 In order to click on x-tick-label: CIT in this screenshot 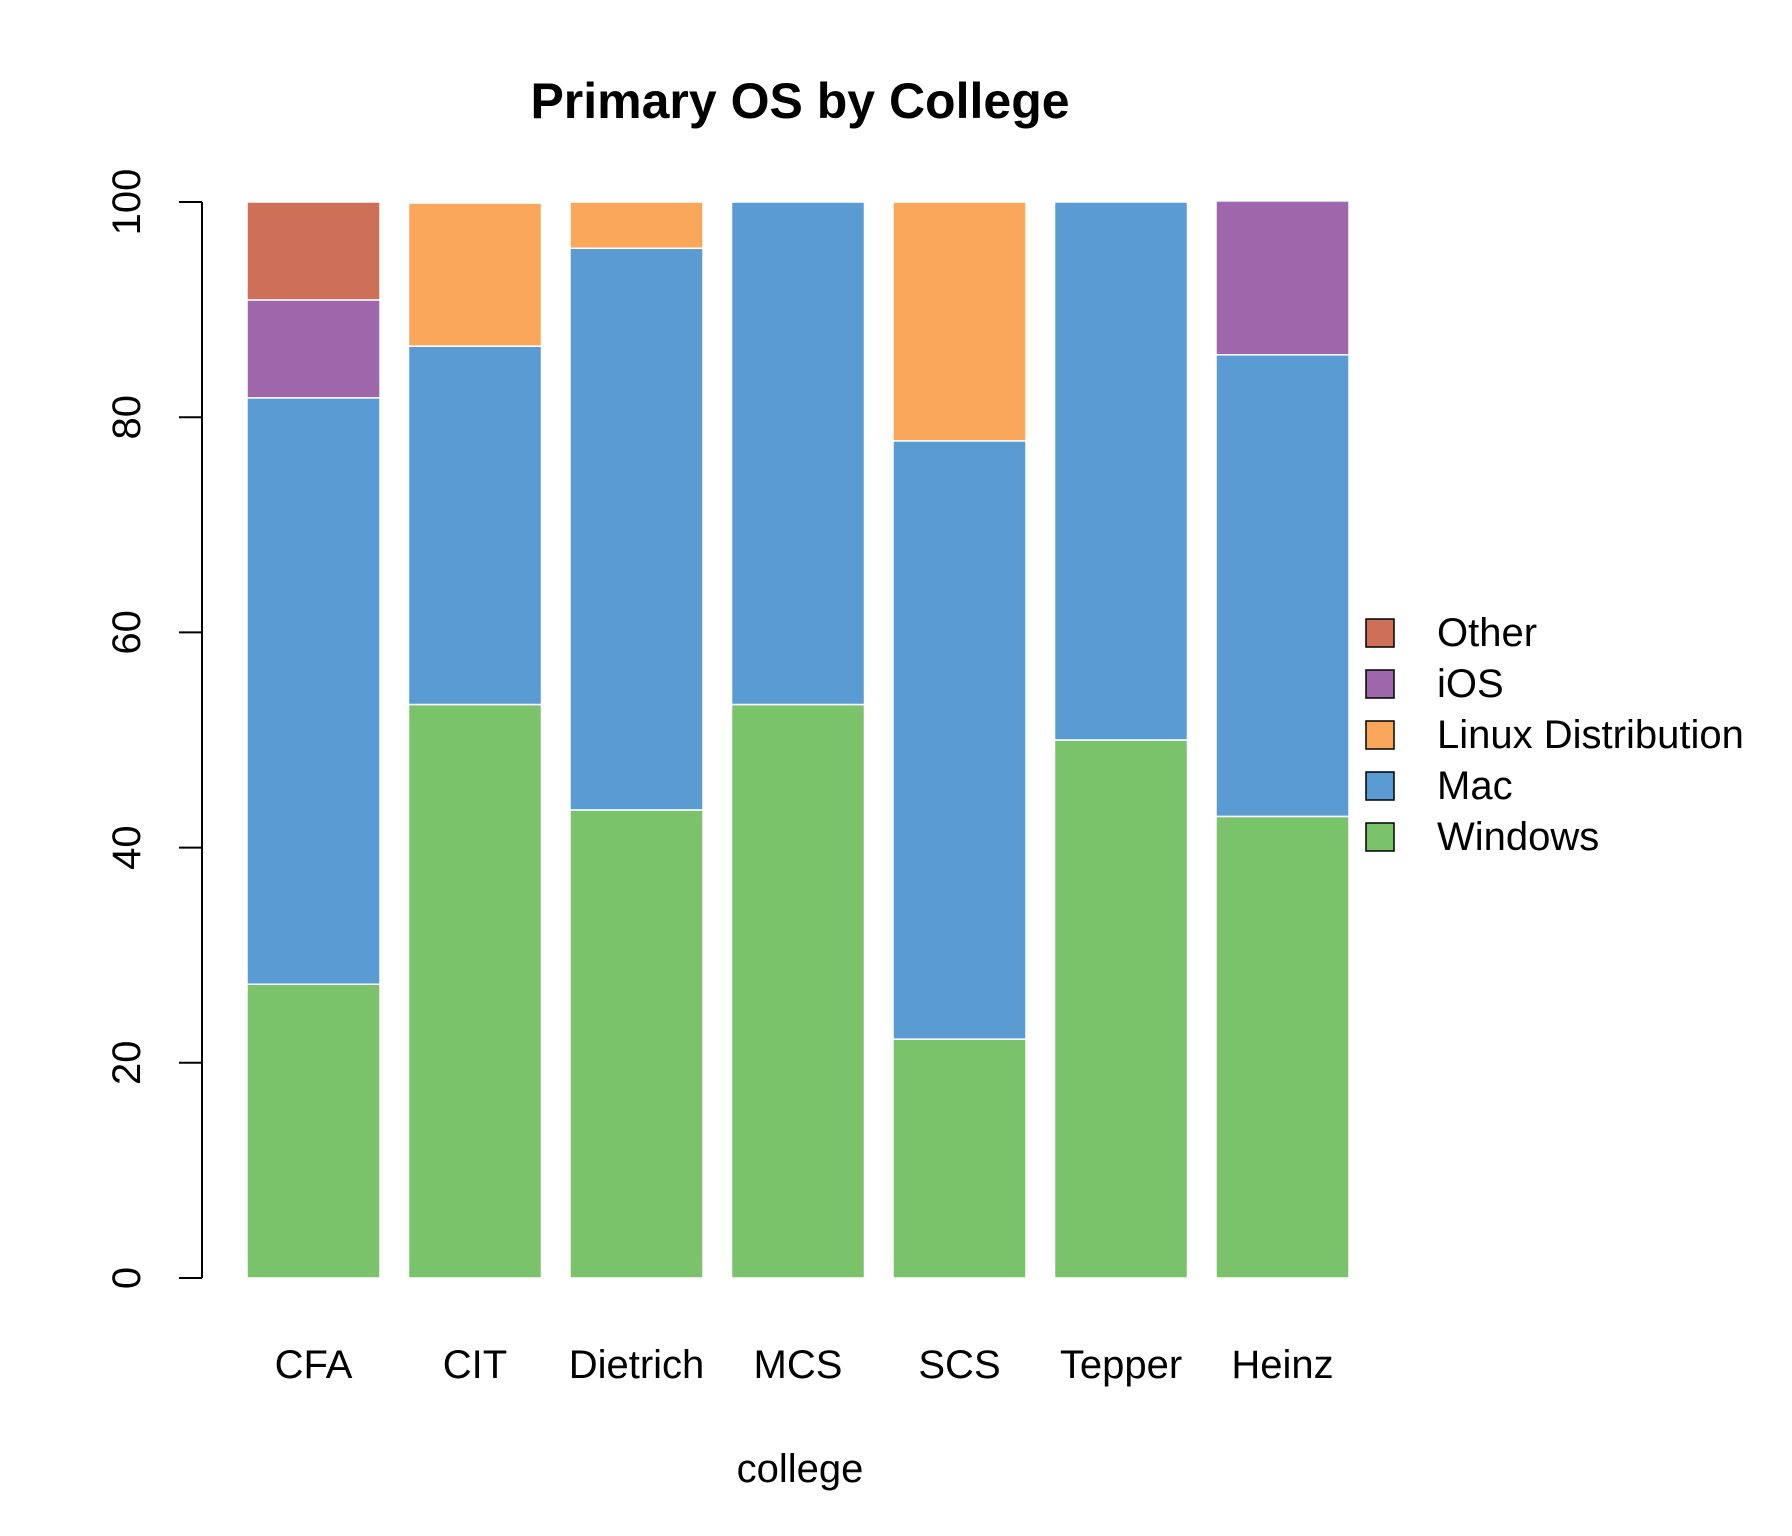, I will do `click(475, 1365)`.